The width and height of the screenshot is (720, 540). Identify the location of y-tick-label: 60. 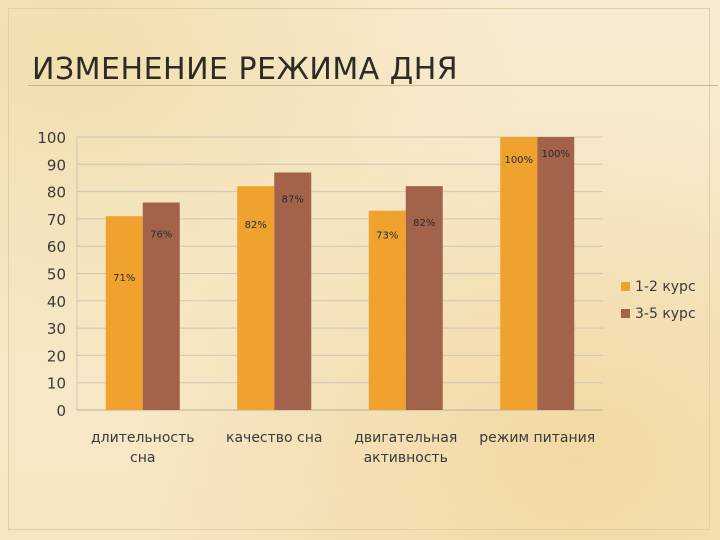
(56, 247).